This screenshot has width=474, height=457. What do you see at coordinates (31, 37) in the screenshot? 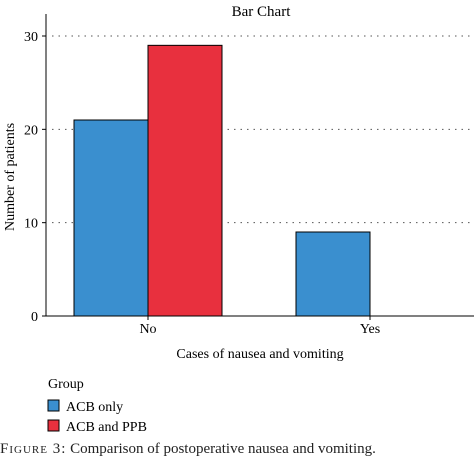
I see `y-tick-label: 30` at bounding box center [31, 37].